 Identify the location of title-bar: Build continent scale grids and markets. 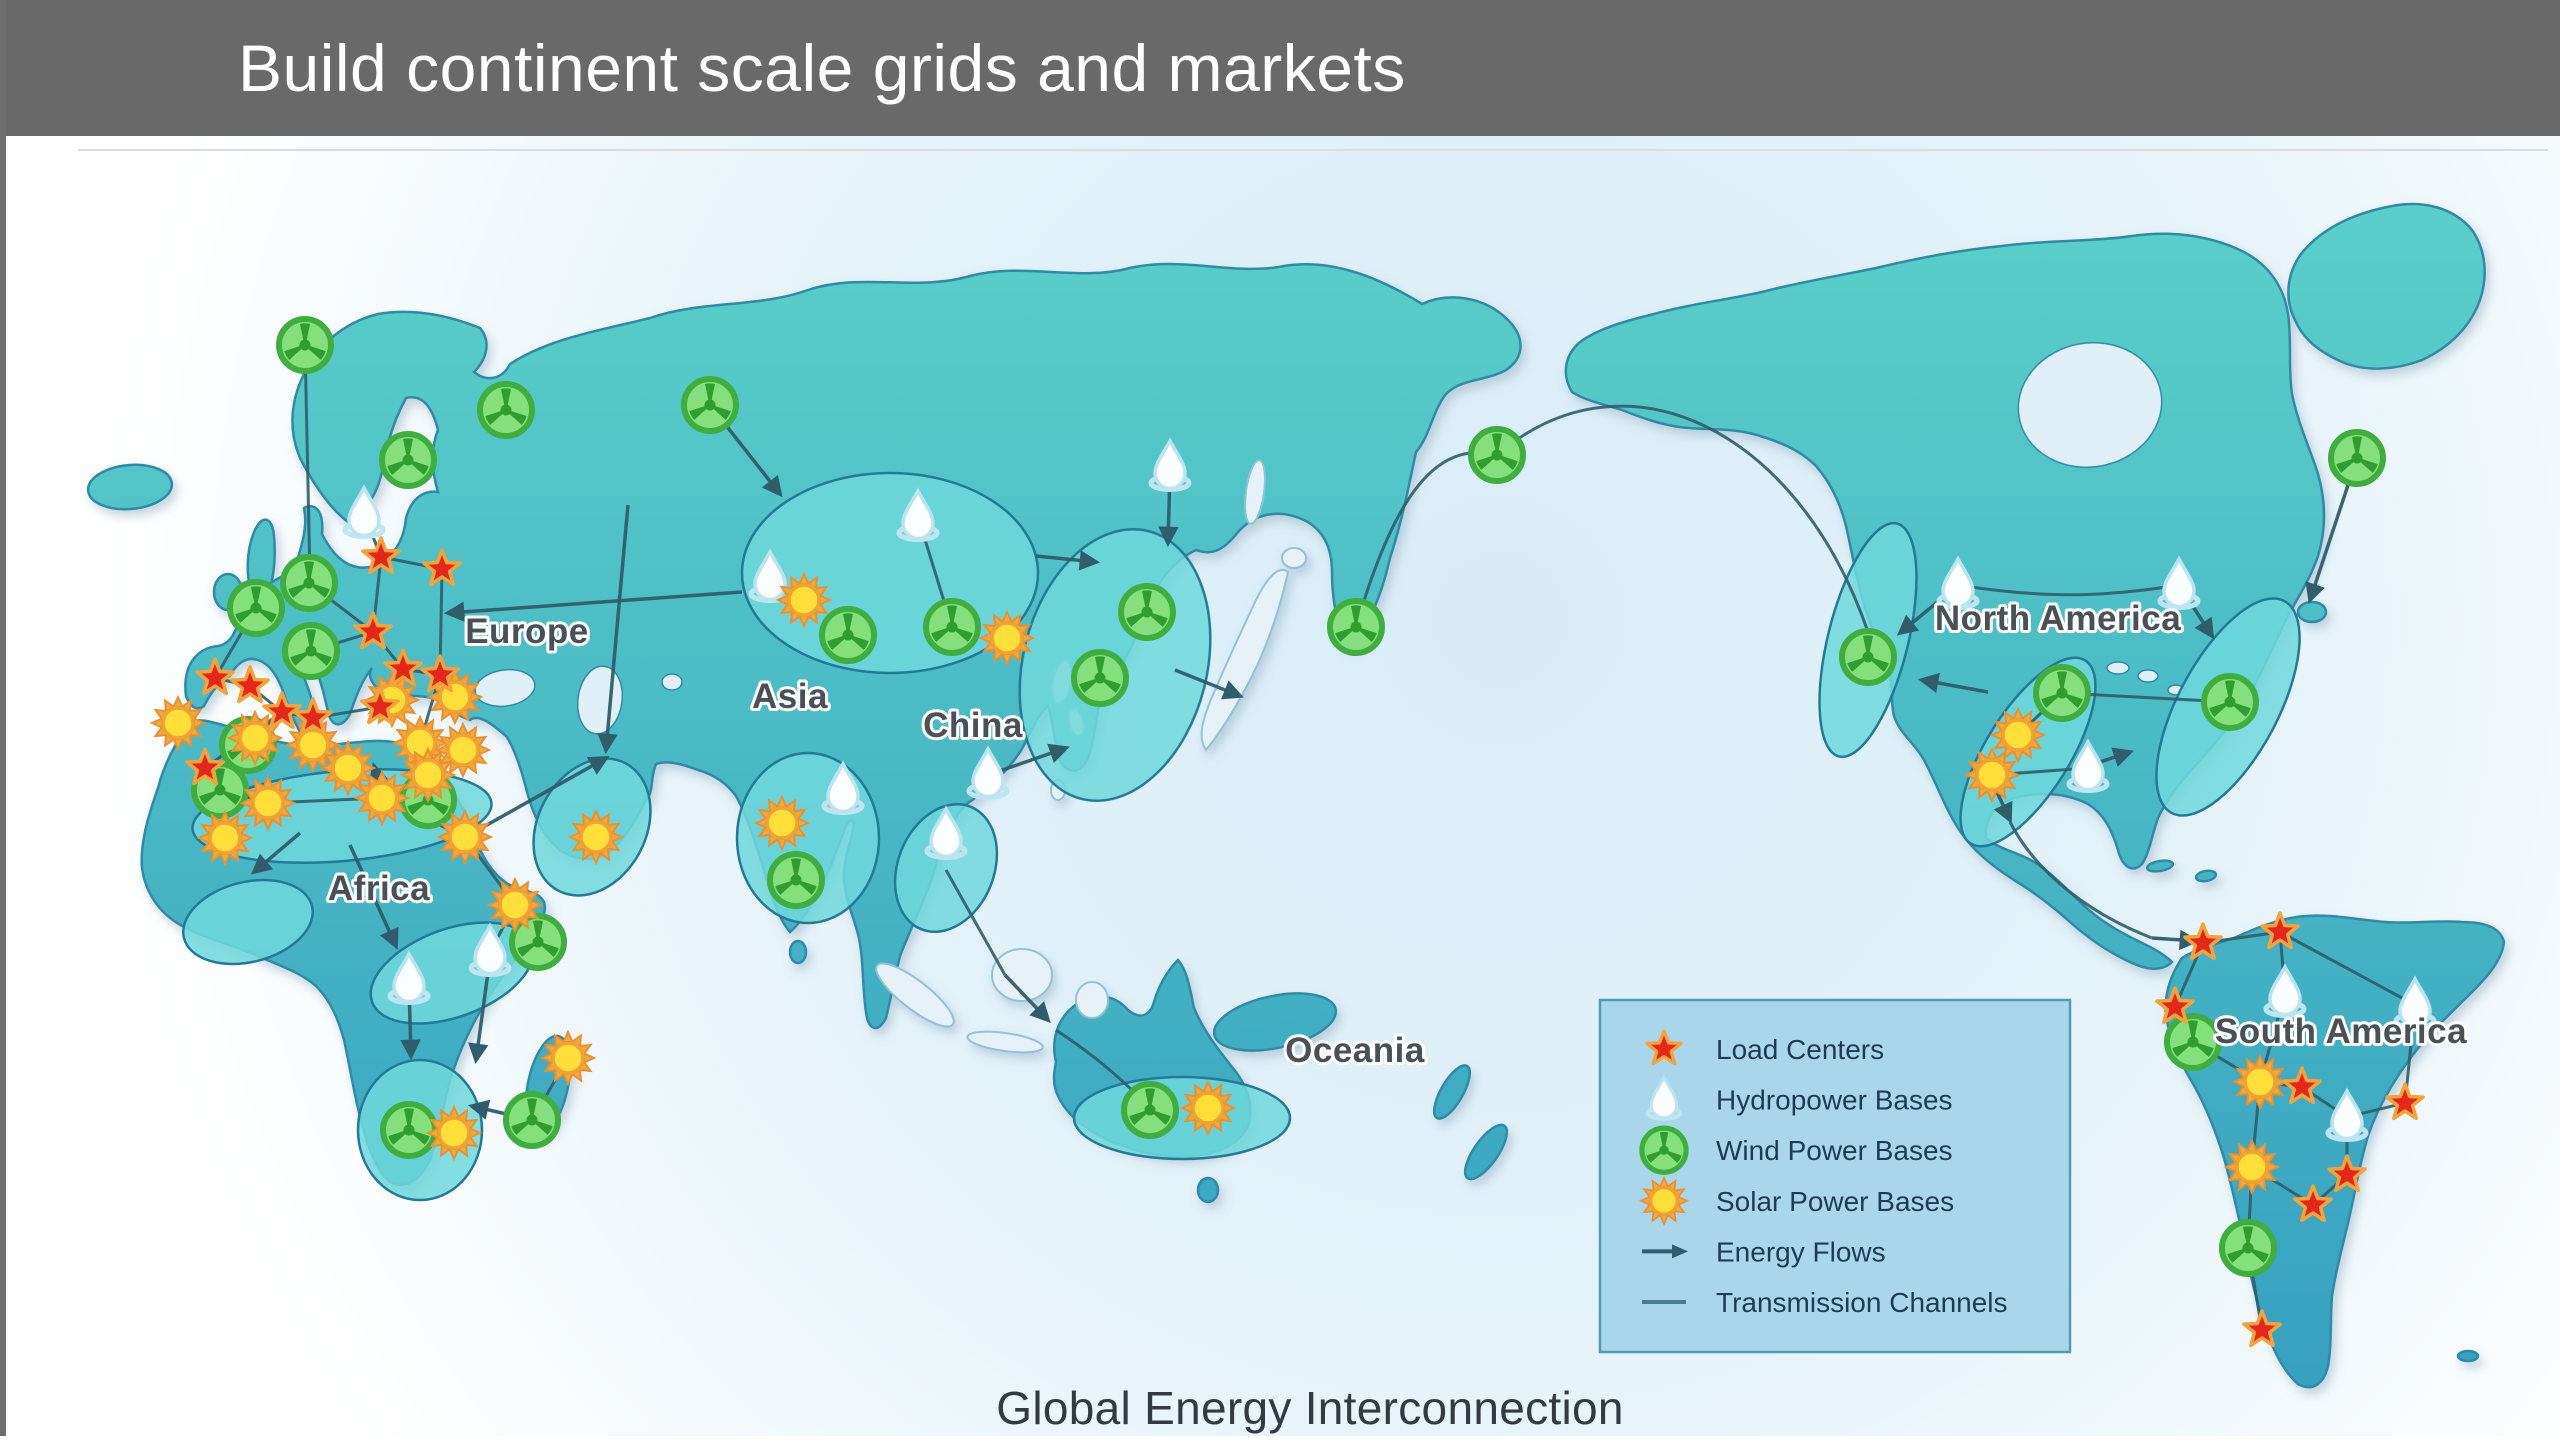
(1280, 68).